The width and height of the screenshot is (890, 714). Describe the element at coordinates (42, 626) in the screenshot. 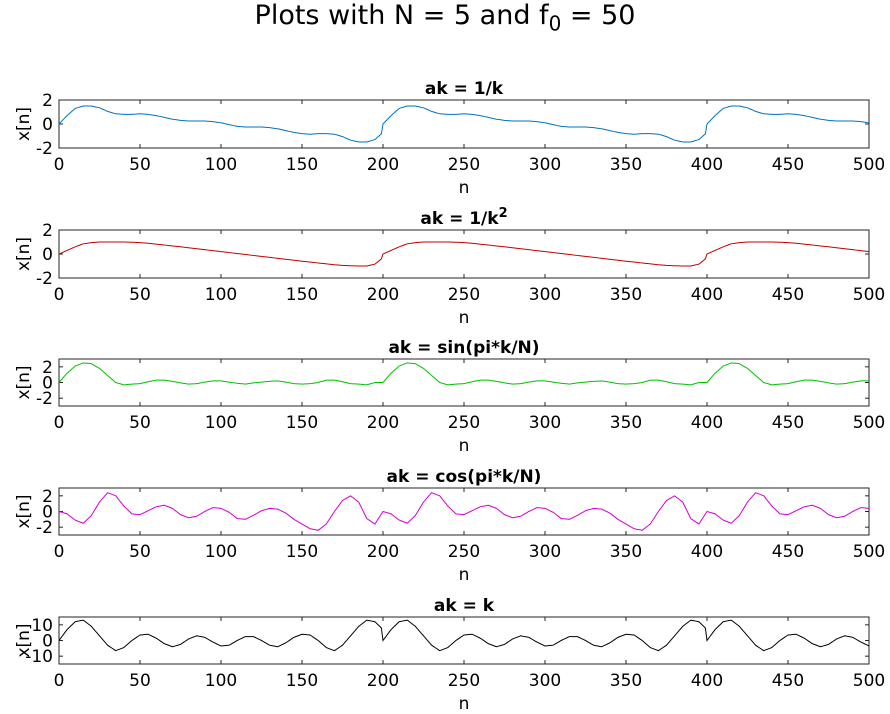

I see `y-tick-label: 10` at that location.